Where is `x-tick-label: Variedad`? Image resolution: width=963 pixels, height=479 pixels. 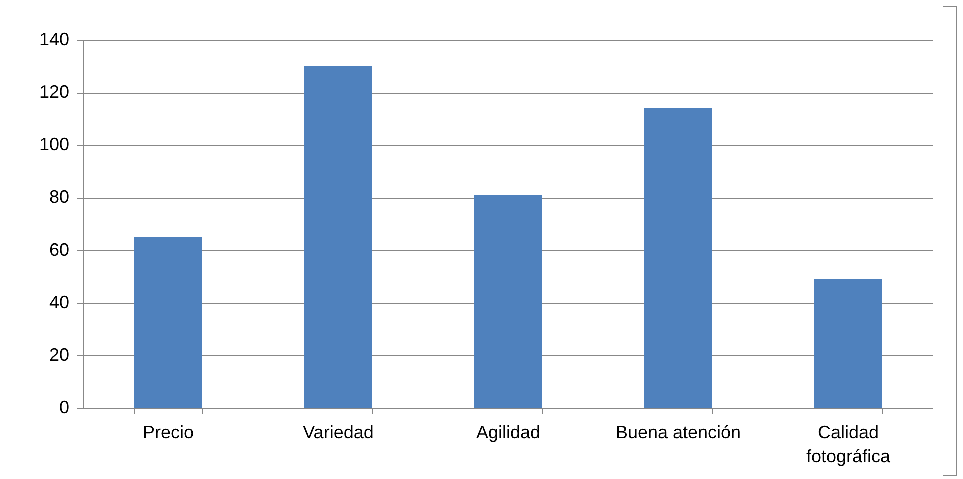 x-tick-label: Variedad is located at coordinates (338, 432).